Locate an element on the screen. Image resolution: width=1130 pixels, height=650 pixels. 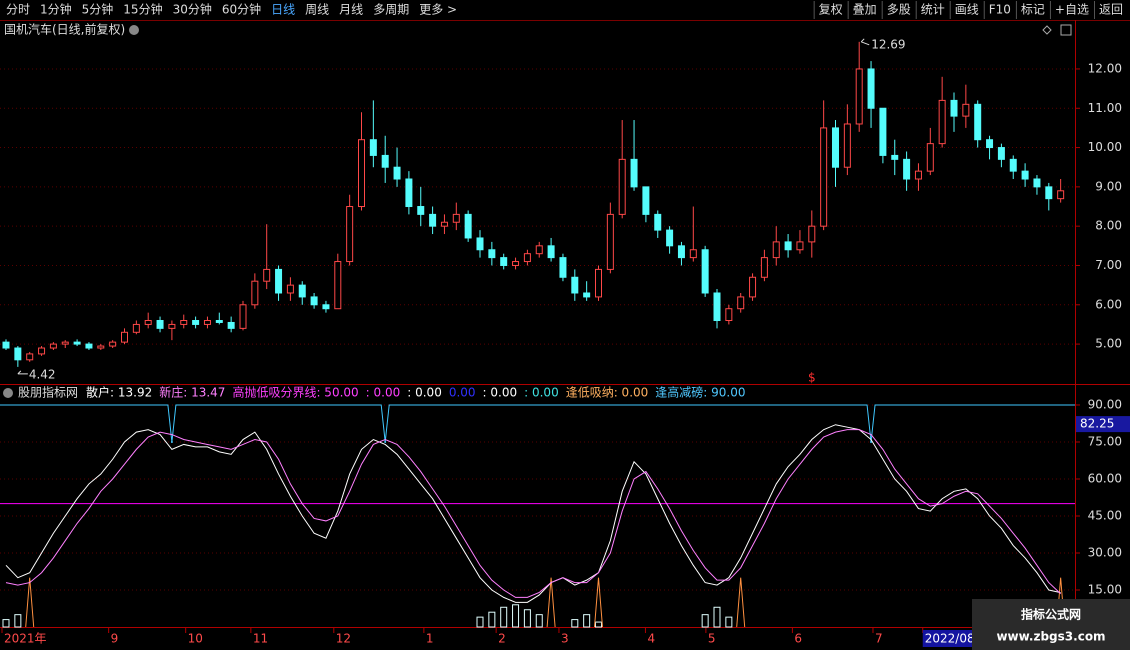
toolbar-item: 1分钟 is located at coordinates (56, 9).